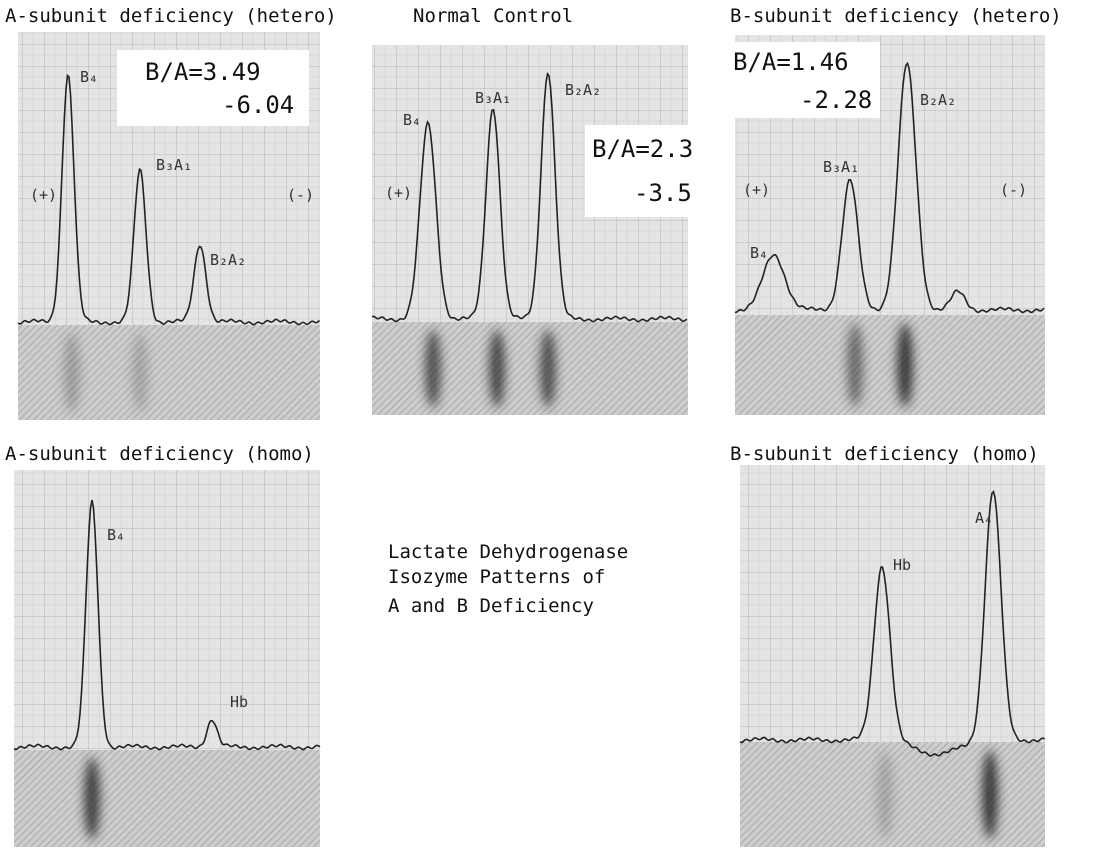 This screenshot has height=851, width=1112. I want to click on ratio-text: B/A=2.3, so click(642, 149).